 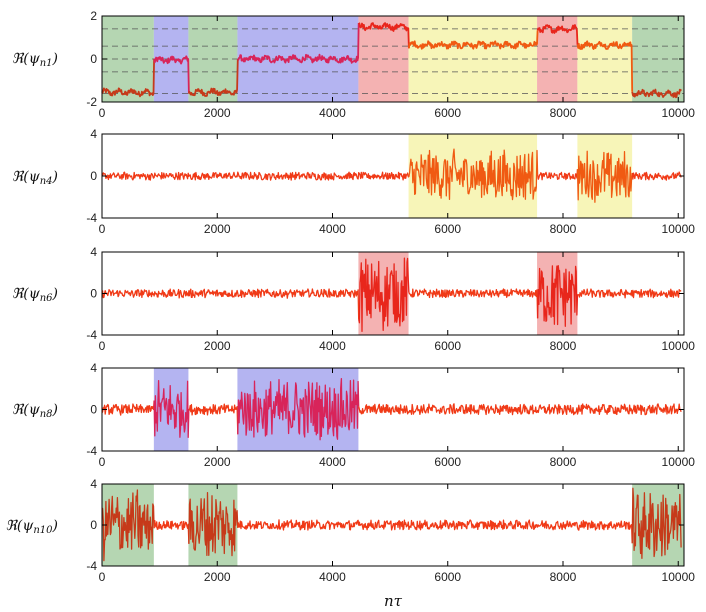 I want to click on panel-n4-xtick-label: 0, so click(x=102, y=229).